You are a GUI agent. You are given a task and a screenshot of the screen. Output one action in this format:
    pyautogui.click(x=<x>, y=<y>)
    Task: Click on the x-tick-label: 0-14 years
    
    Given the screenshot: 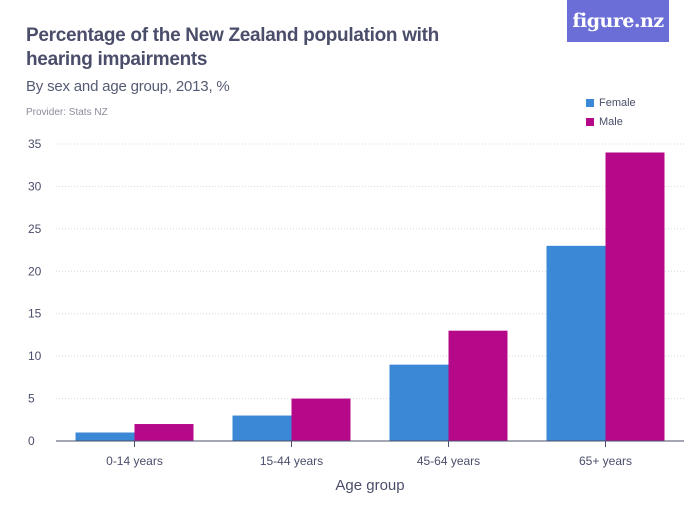 What is the action you would take?
    pyautogui.click(x=134, y=461)
    